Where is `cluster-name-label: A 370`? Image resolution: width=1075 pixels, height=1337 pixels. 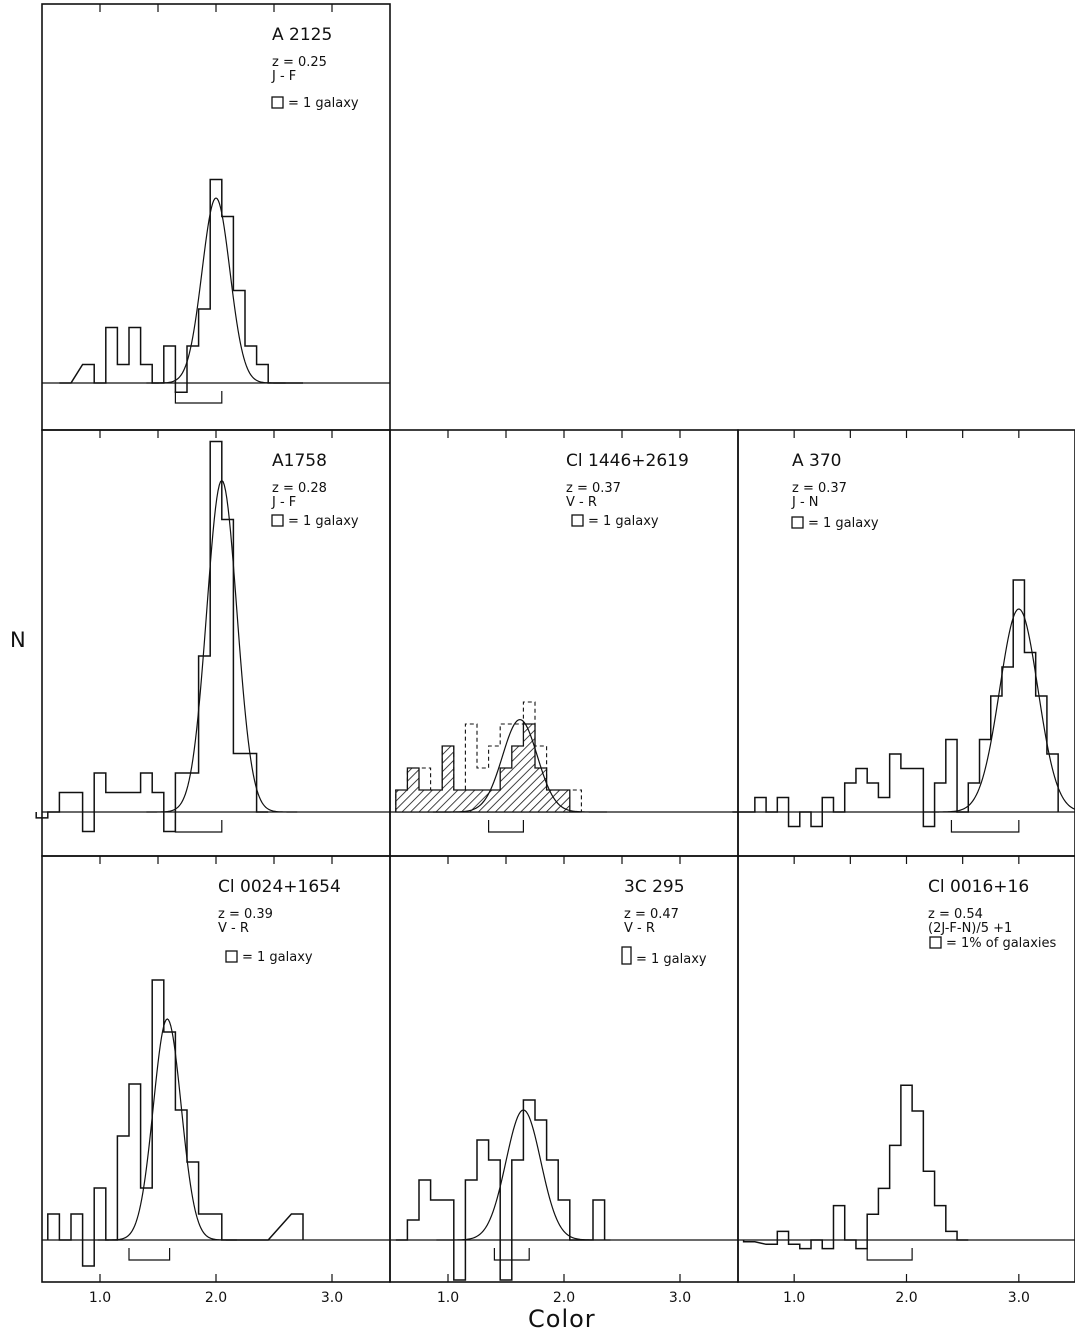 cluster-name-label: A 370 is located at coordinates (816, 461).